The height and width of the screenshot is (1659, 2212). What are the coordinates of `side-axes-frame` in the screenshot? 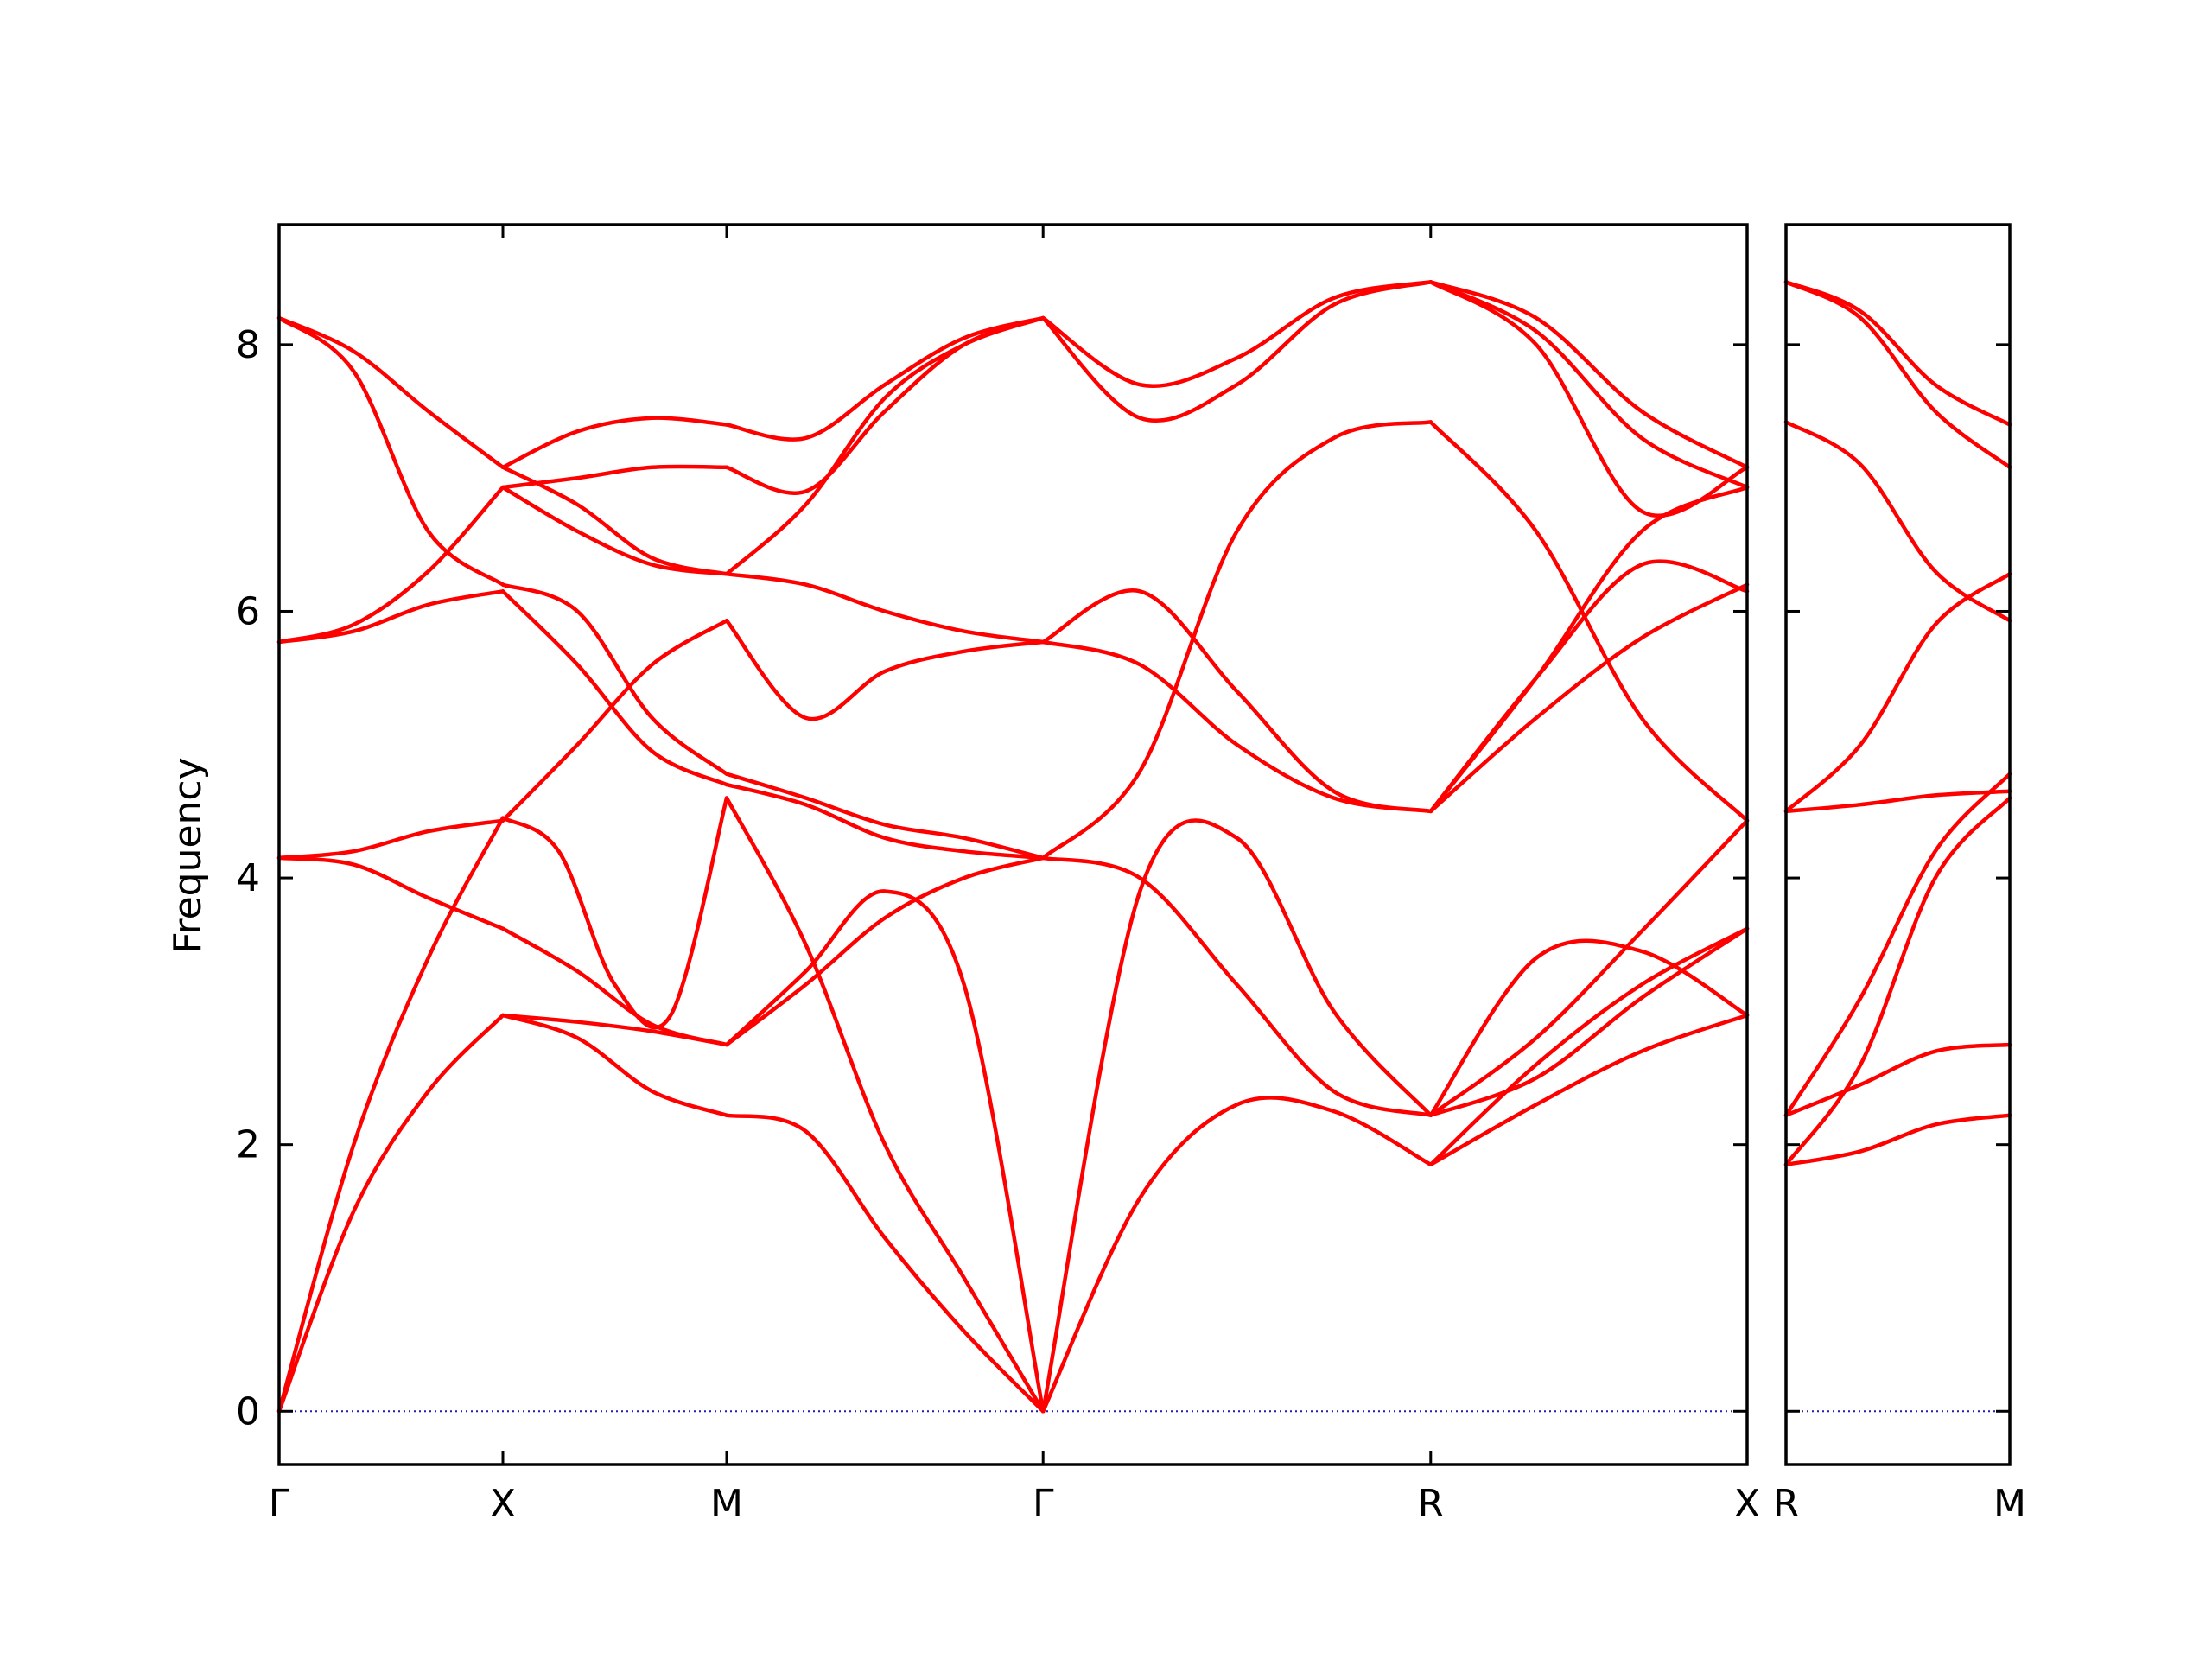 It's located at (1898, 844).